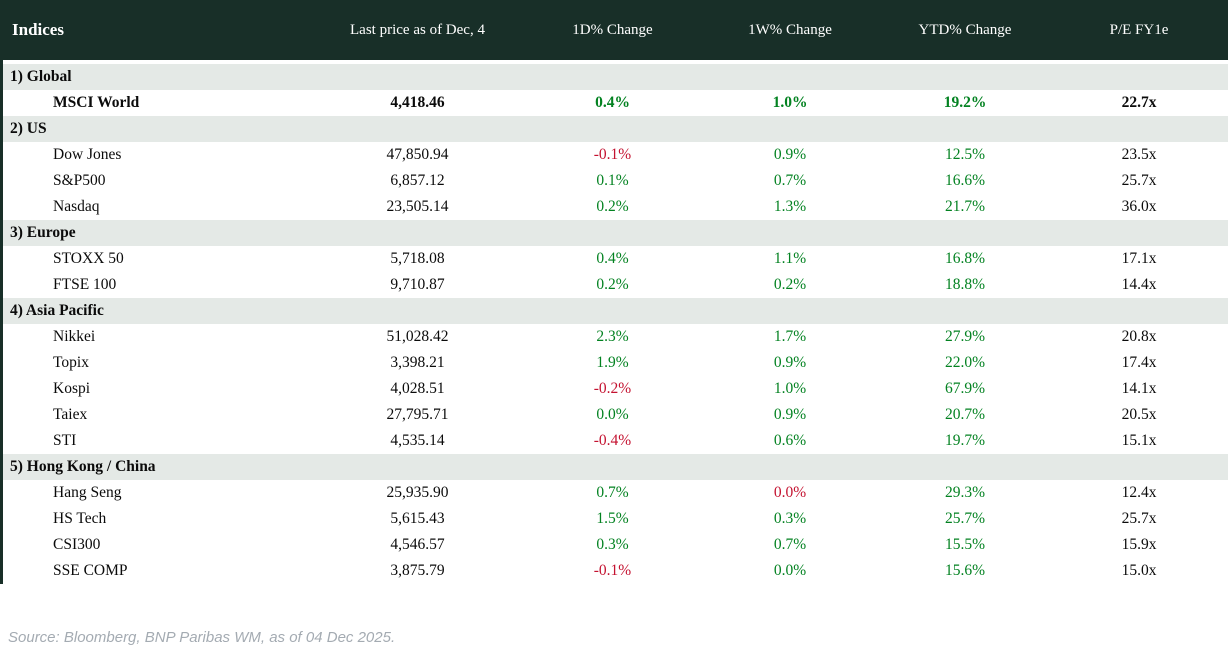 The width and height of the screenshot is (1228, 657). What do you see at coordinates (417, 180) in the screenshot?
I see `last-price: 6,857.12` at bounding box center [417, 180].